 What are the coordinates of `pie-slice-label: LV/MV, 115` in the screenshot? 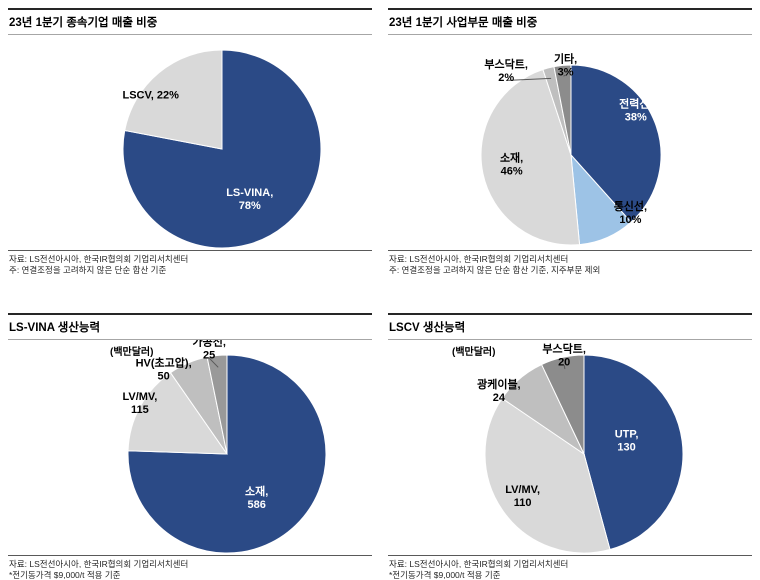 It's located at (139, 403).